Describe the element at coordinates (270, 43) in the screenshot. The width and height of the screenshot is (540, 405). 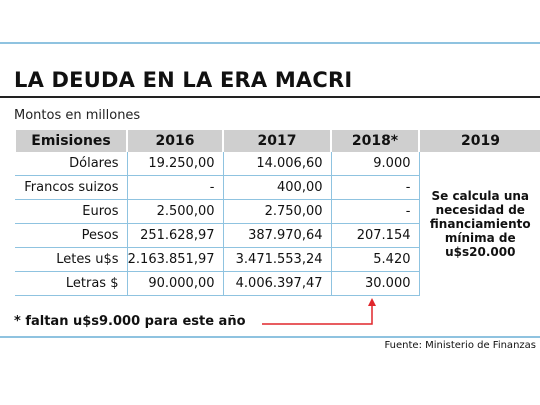
I see `top-rule` at that location.